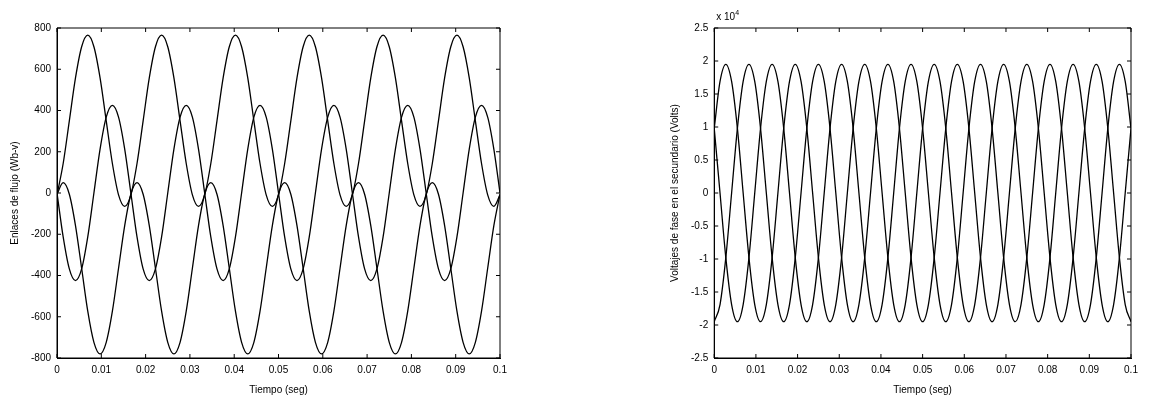 The height and width of the screenshot is (404, 1153). What do you see at coordinates (704, 324) in the screenshot?
I see `y-tick-label: -2` at bounding box center [704, 324].